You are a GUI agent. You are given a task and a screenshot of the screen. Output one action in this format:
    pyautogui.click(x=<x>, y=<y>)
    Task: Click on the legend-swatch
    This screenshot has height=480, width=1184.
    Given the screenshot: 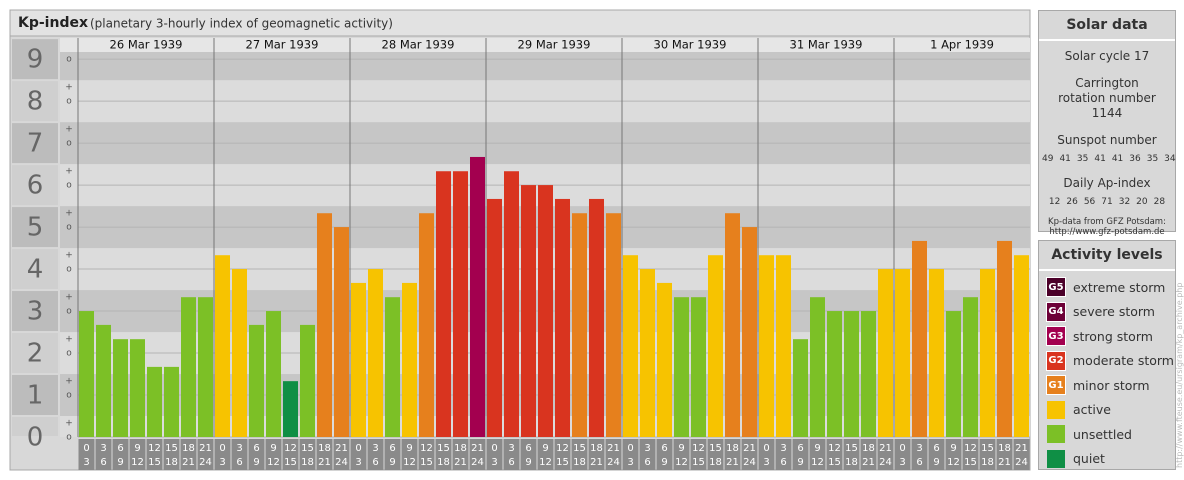 What is the action you would take?
    pyautogui.click(x=1056, y=434)
    